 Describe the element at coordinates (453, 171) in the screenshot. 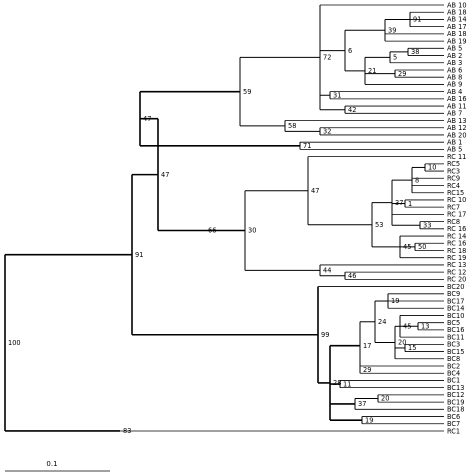

I see `leaf-label: RC3` at that location.